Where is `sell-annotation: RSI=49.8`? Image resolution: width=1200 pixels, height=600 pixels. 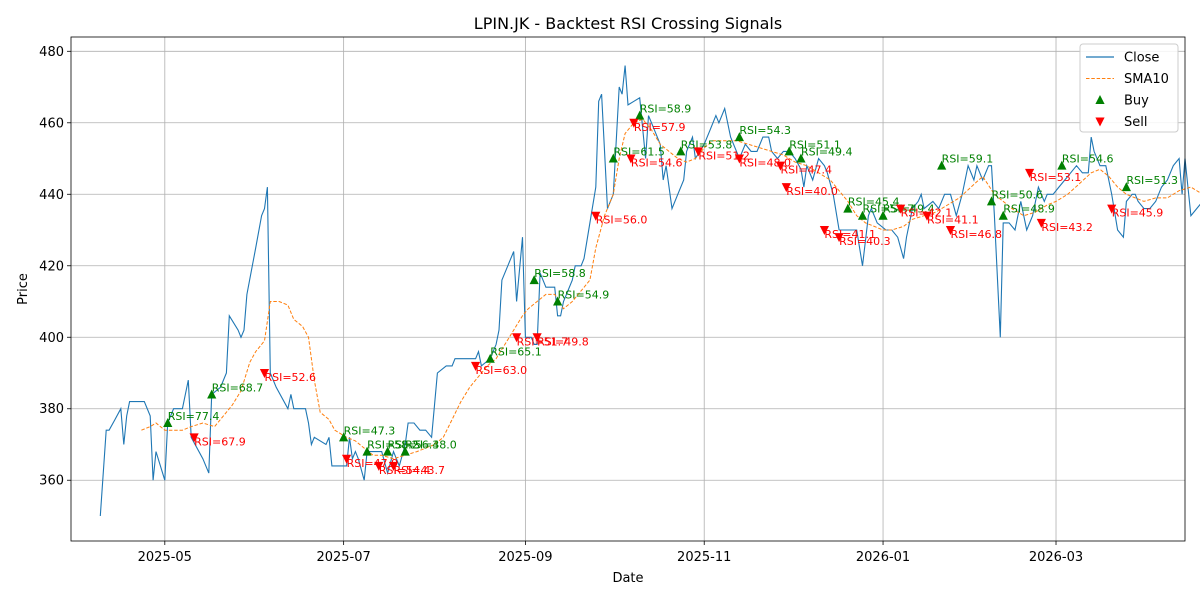
sell-annotation: RSI=49.8 is located at coordinates (563, 341).